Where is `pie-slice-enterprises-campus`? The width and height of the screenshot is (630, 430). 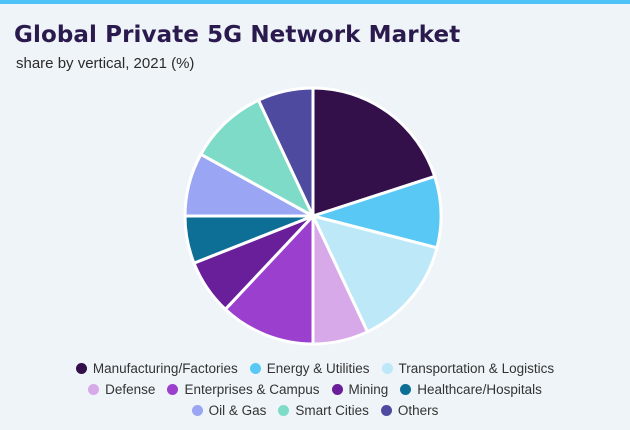
pie-slice-enterprises-campus is located at coordinates (269, 280).